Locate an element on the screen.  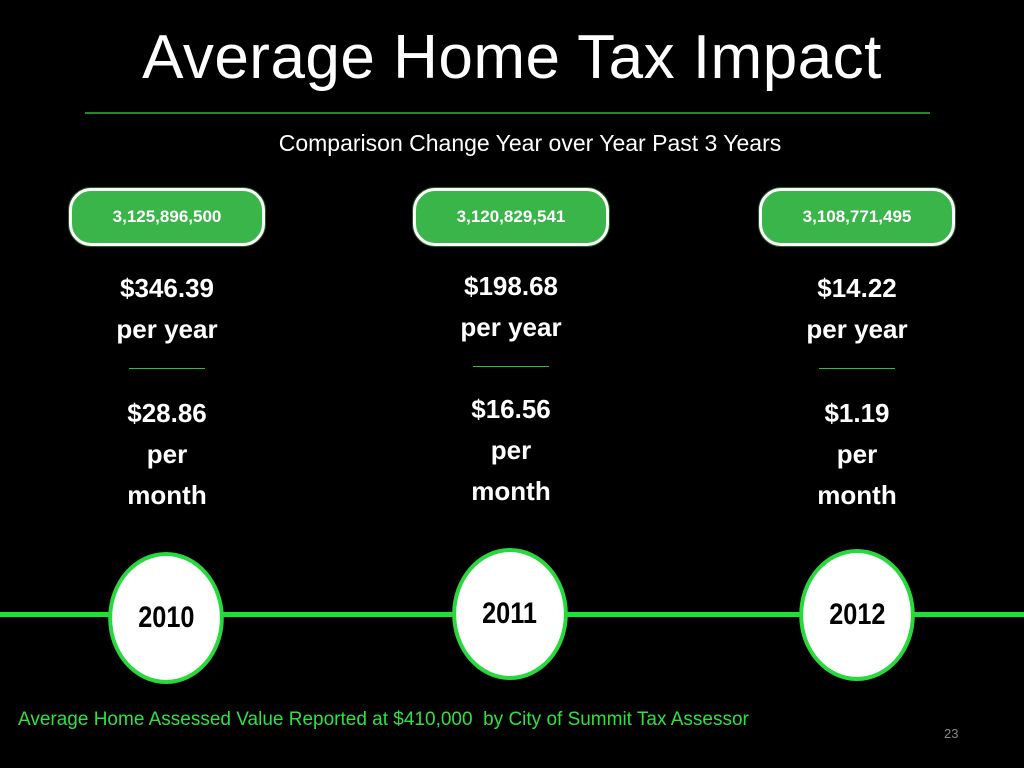
per-month-label-per-2011: per is located at coordinates (511, 450).